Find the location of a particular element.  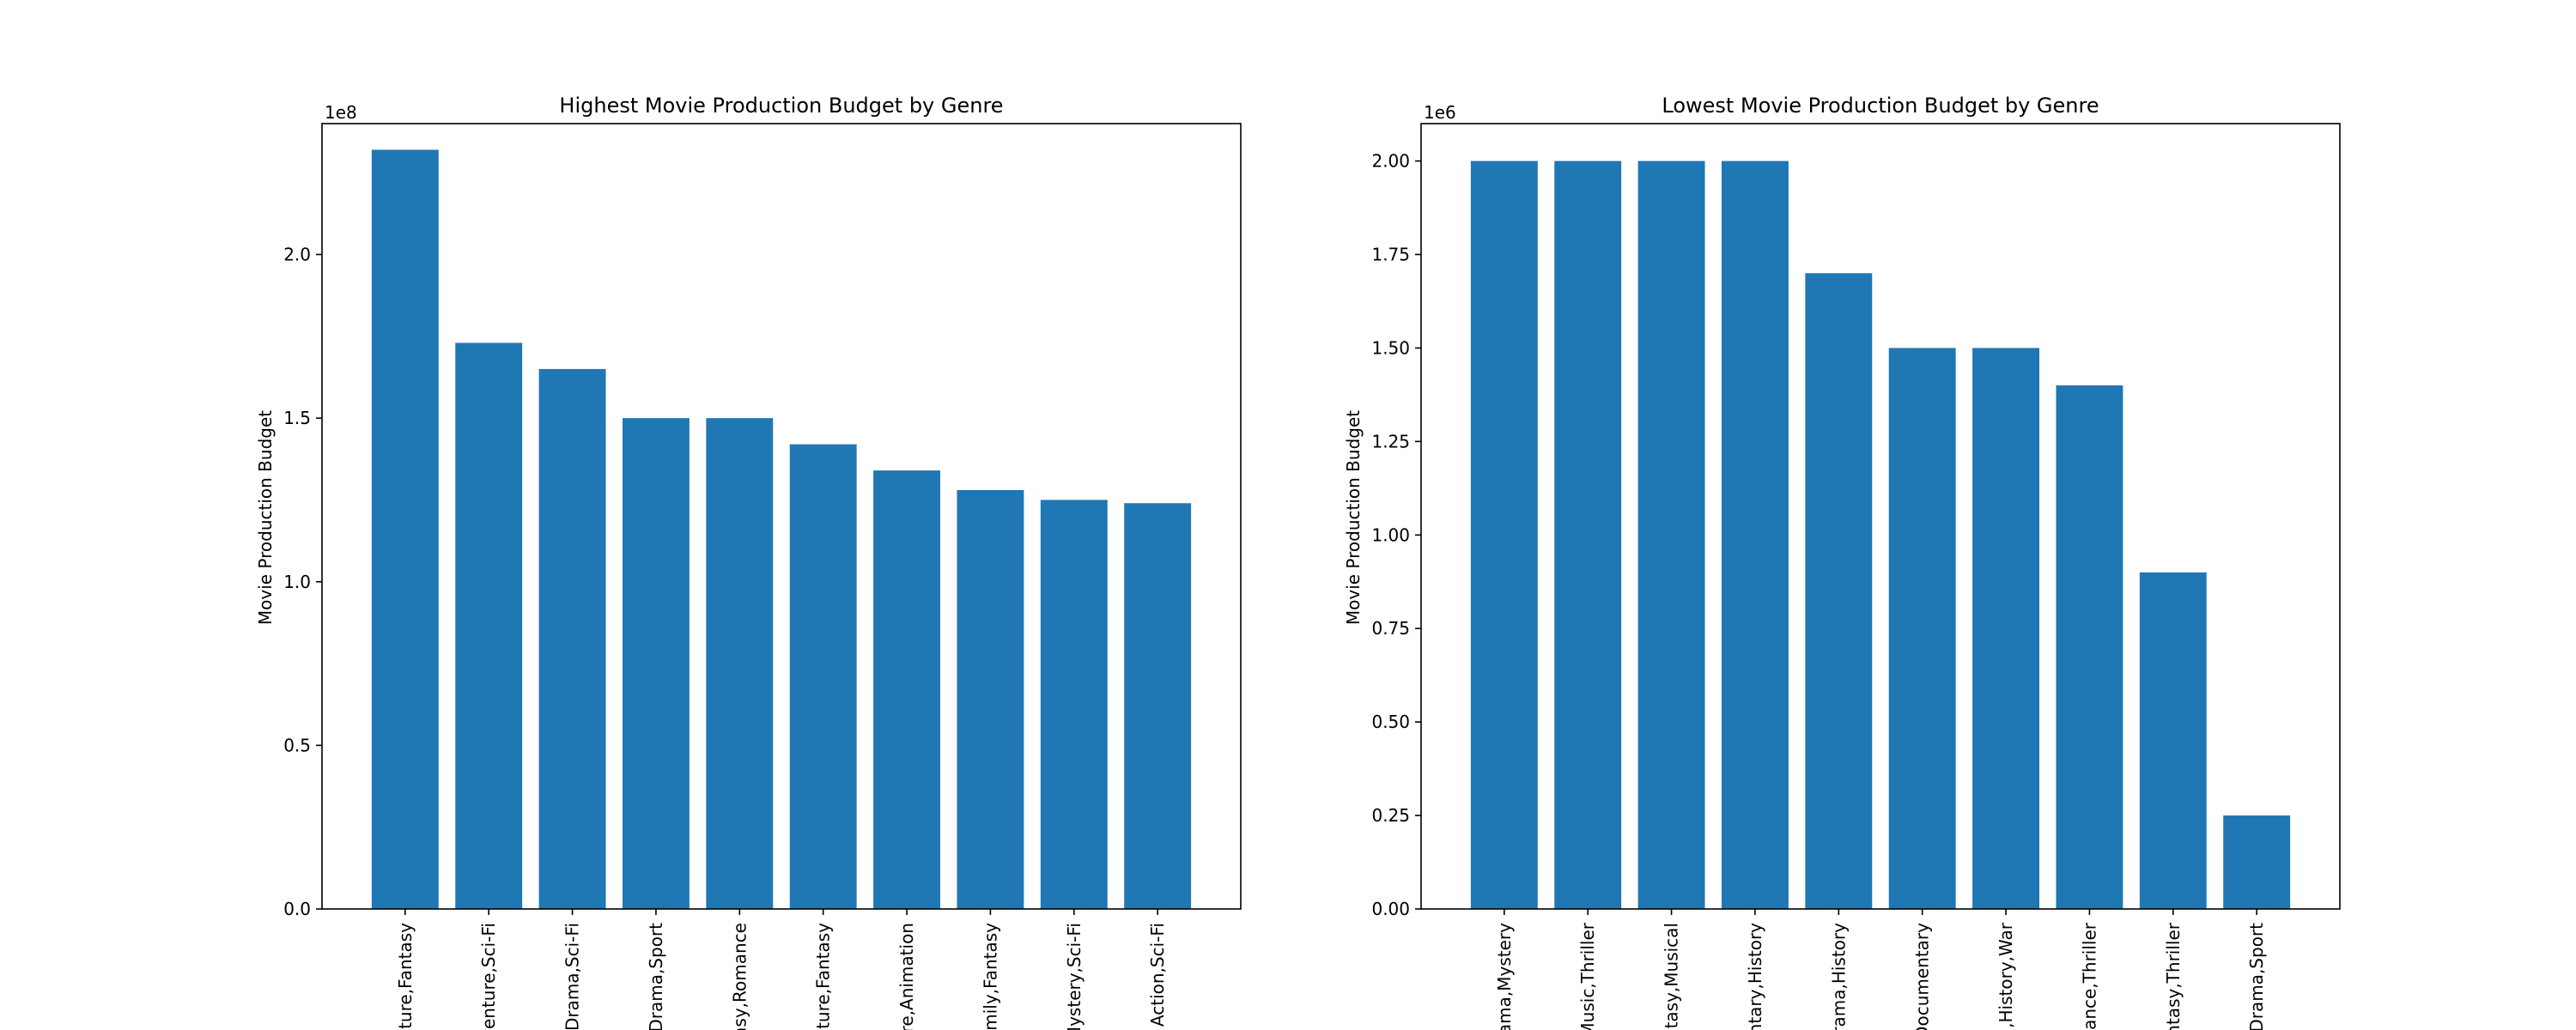

x-tick-label: Documentary is located at coordinates (1923, 976).